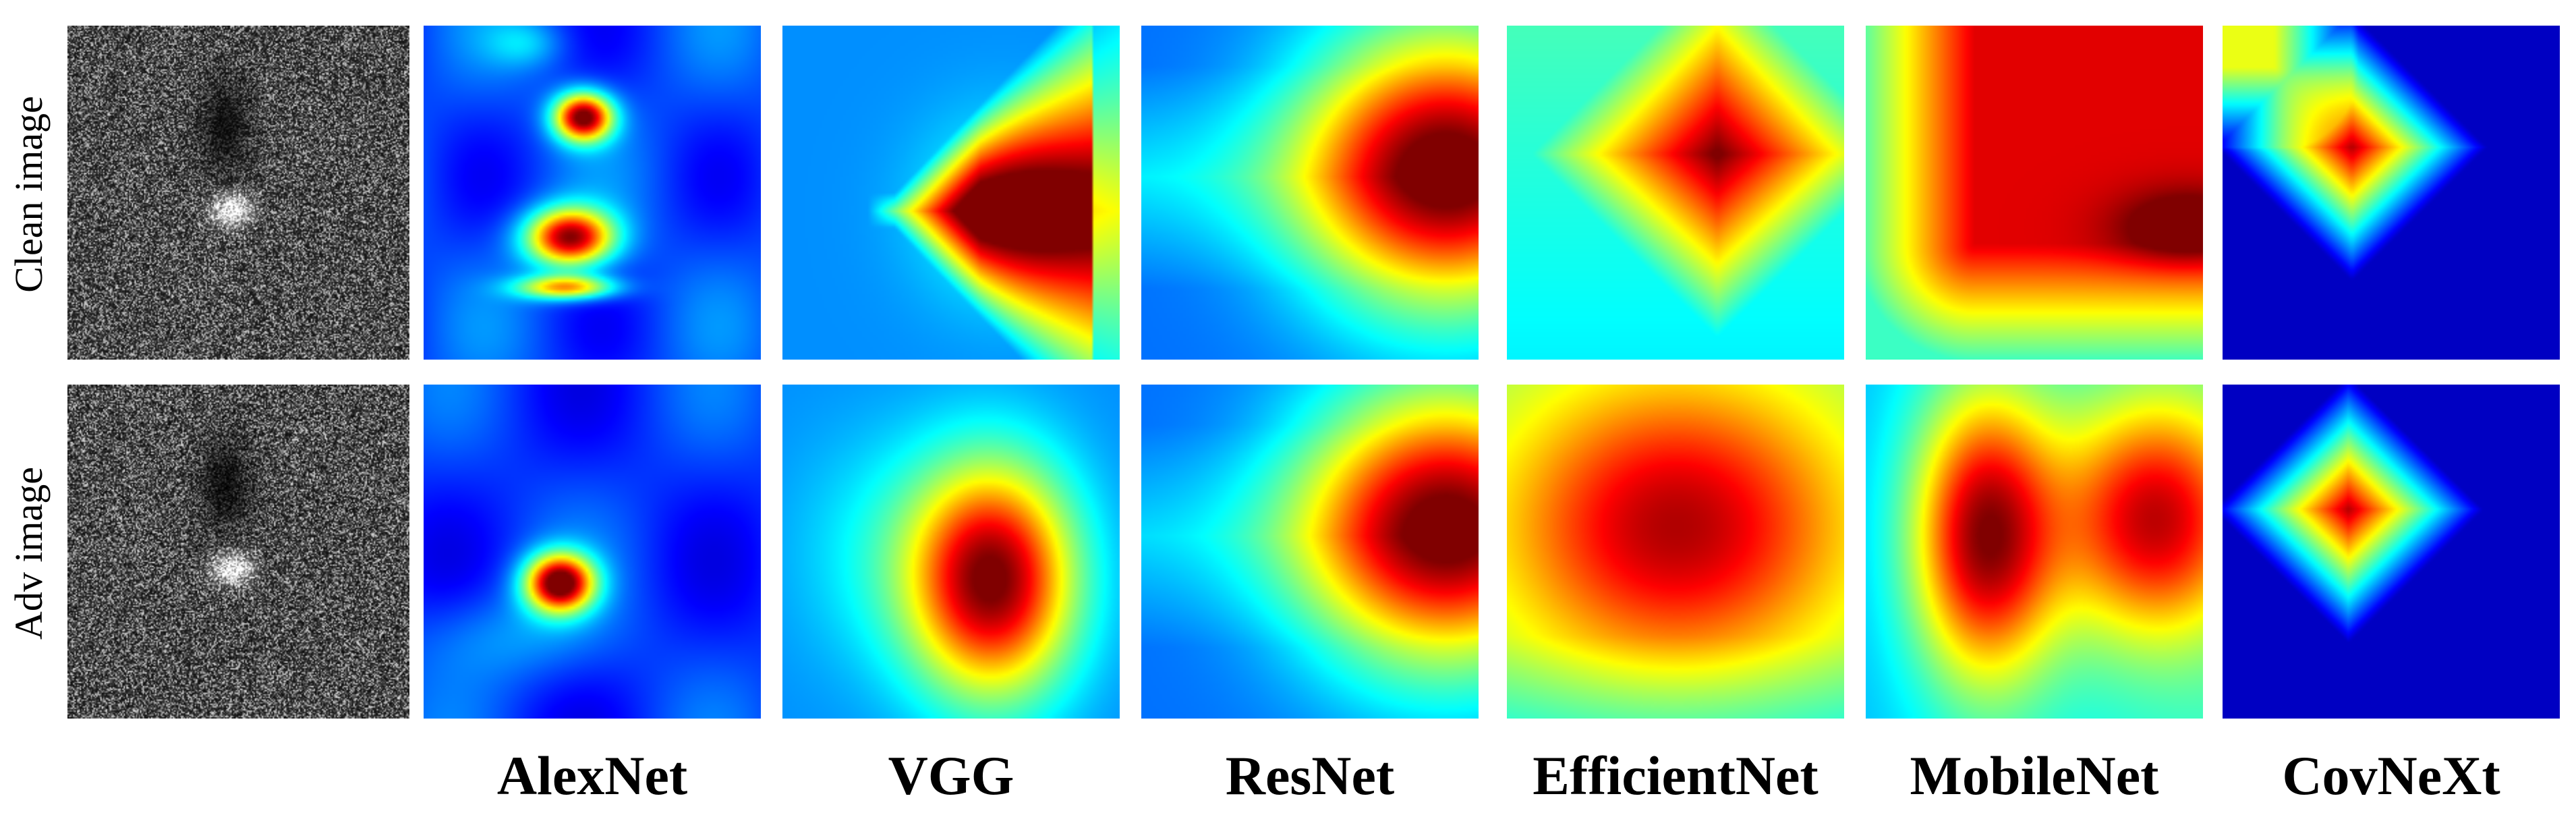  Describe the element at coordinates (1675, 552) in the screenshot. I see `heatmap-efficientnet-adv` at that location.